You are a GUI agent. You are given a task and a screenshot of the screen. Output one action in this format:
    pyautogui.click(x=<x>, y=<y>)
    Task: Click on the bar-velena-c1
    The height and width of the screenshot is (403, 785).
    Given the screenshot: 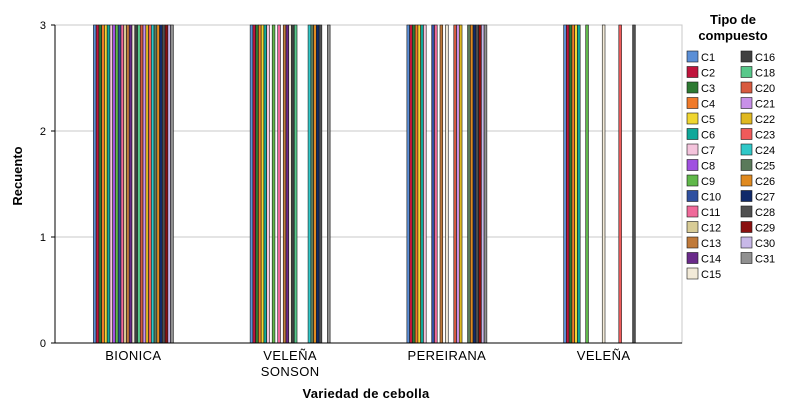 What is the action you would take?
    pyautogui.click(x=565, y=184)
    